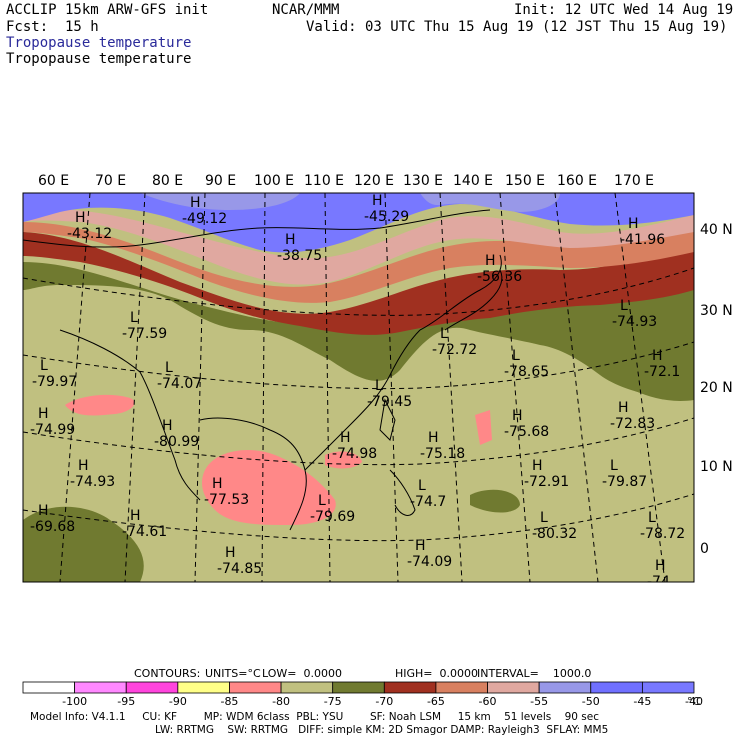  What do you see at coordinates (716, 230) in the screenshot?
I see `lat-label-40n: 40 N` at bounding box center [716, 230].